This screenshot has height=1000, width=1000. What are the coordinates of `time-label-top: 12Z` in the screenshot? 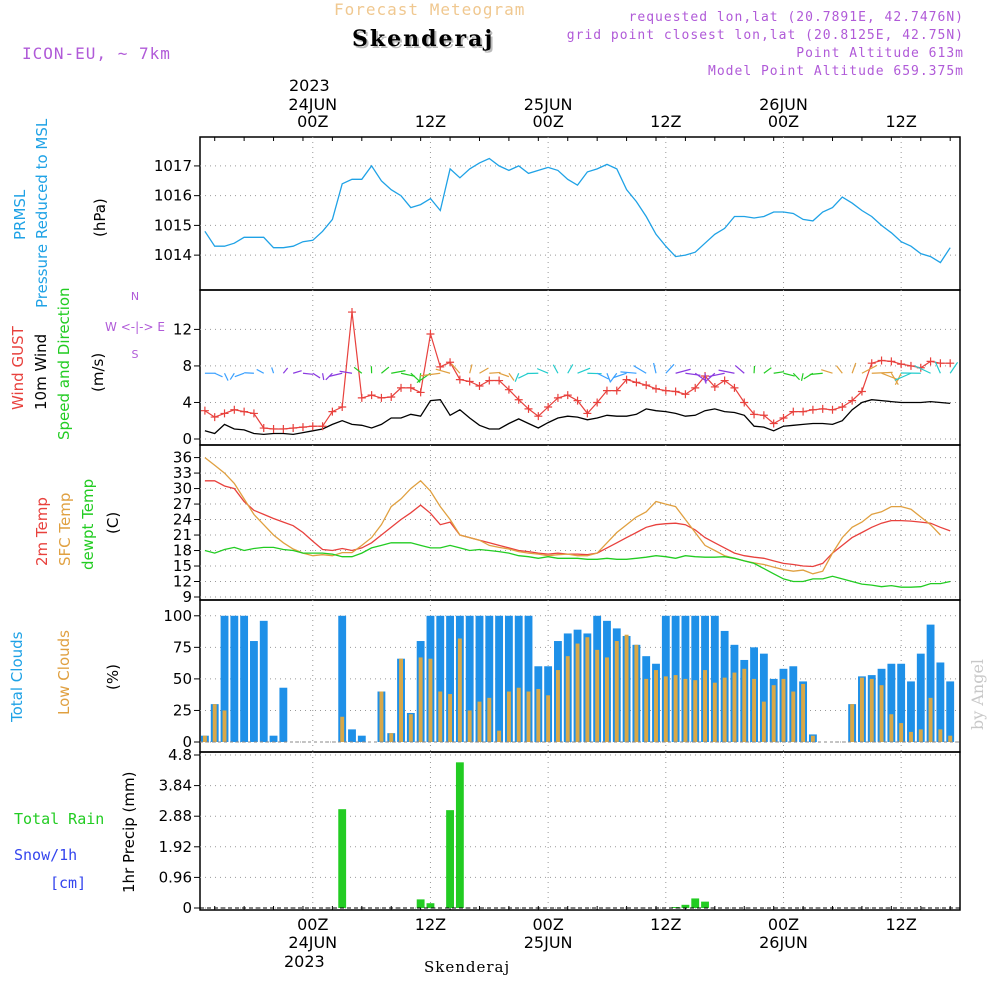 It's located at (430, 121).